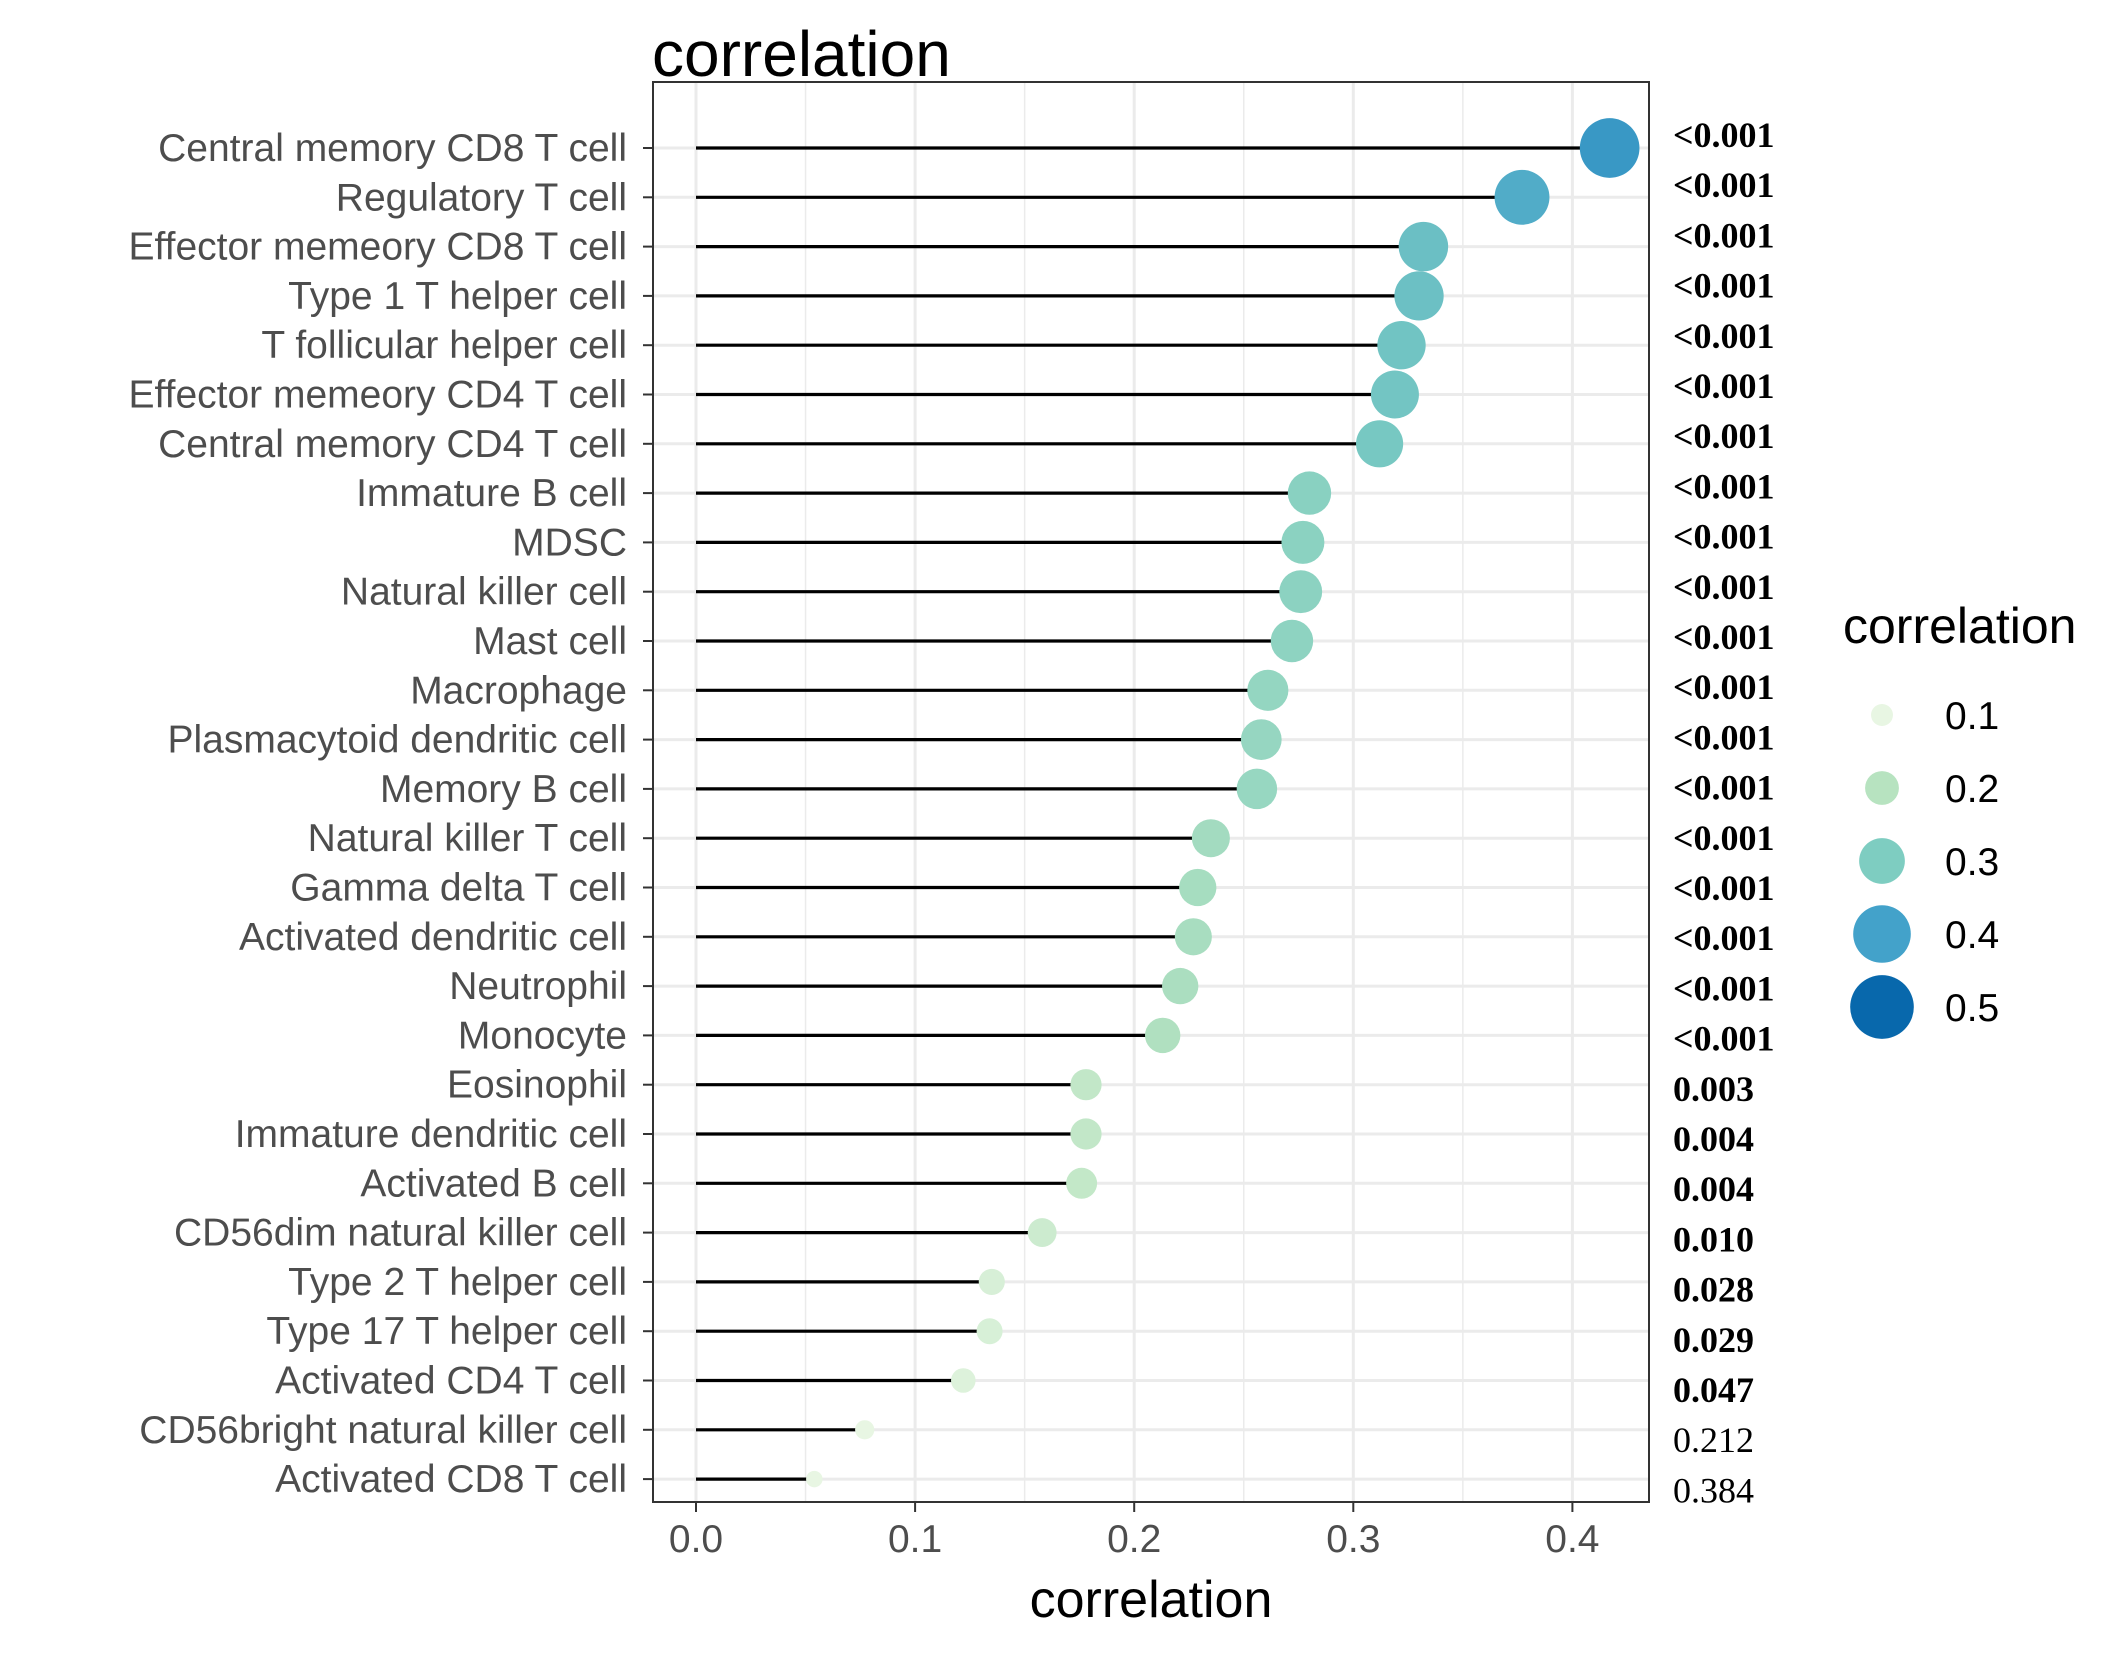 This screenshot has height=1660, width=2124. What do you see at coordinates (1151, 1600) in the screenshot?
I see `x-axis-title: correlation` at bounding box center [1151, 1600].